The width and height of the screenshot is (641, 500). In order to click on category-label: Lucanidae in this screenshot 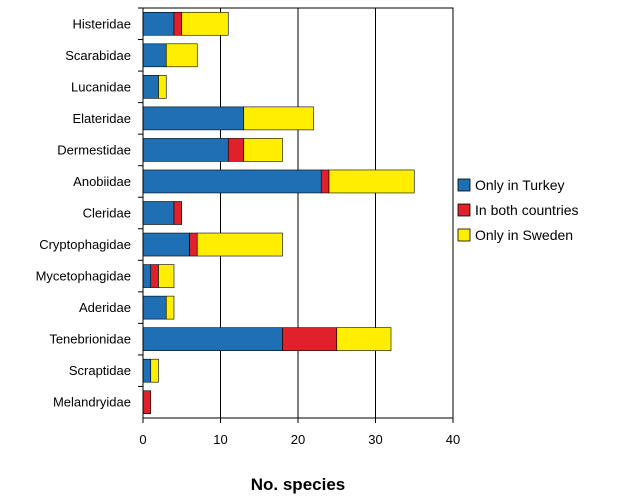, I will do `click(101, 86)`.